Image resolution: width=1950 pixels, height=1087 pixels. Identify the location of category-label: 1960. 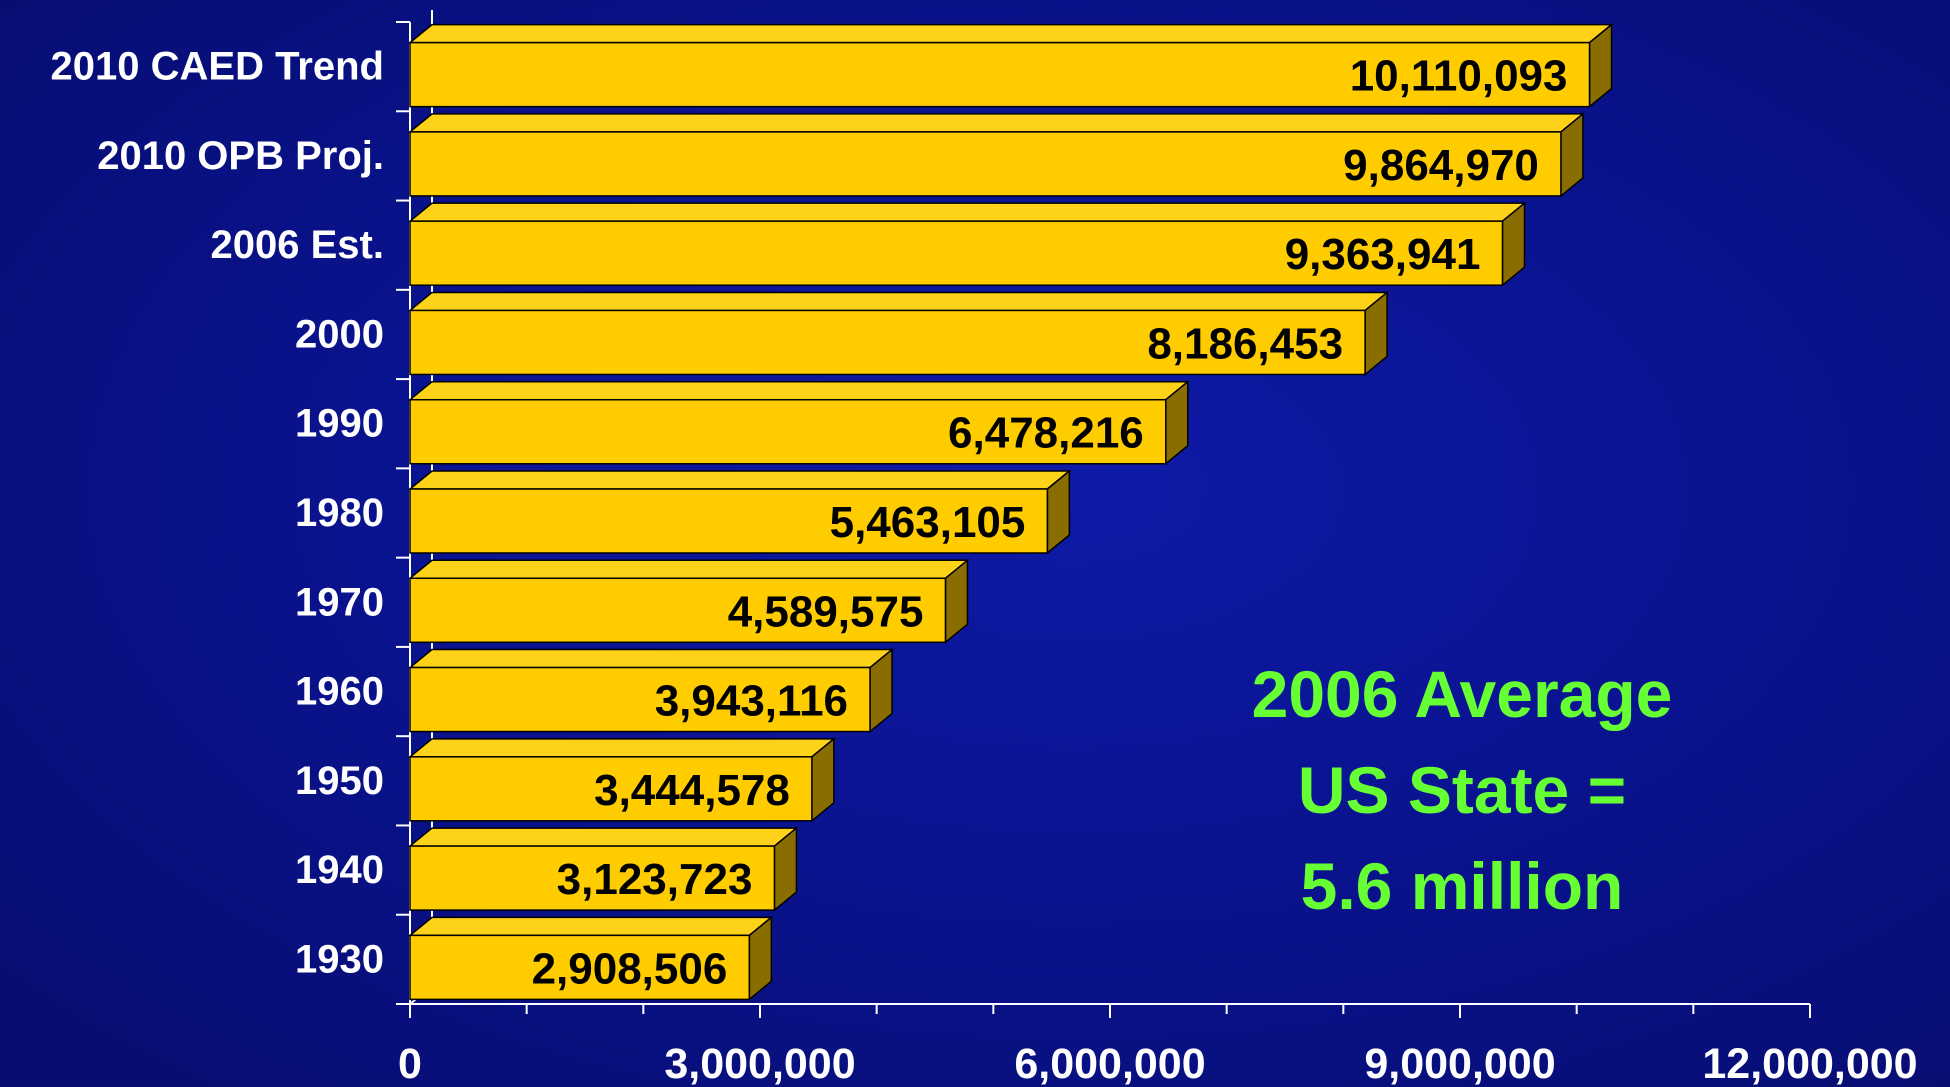
(339, 692).